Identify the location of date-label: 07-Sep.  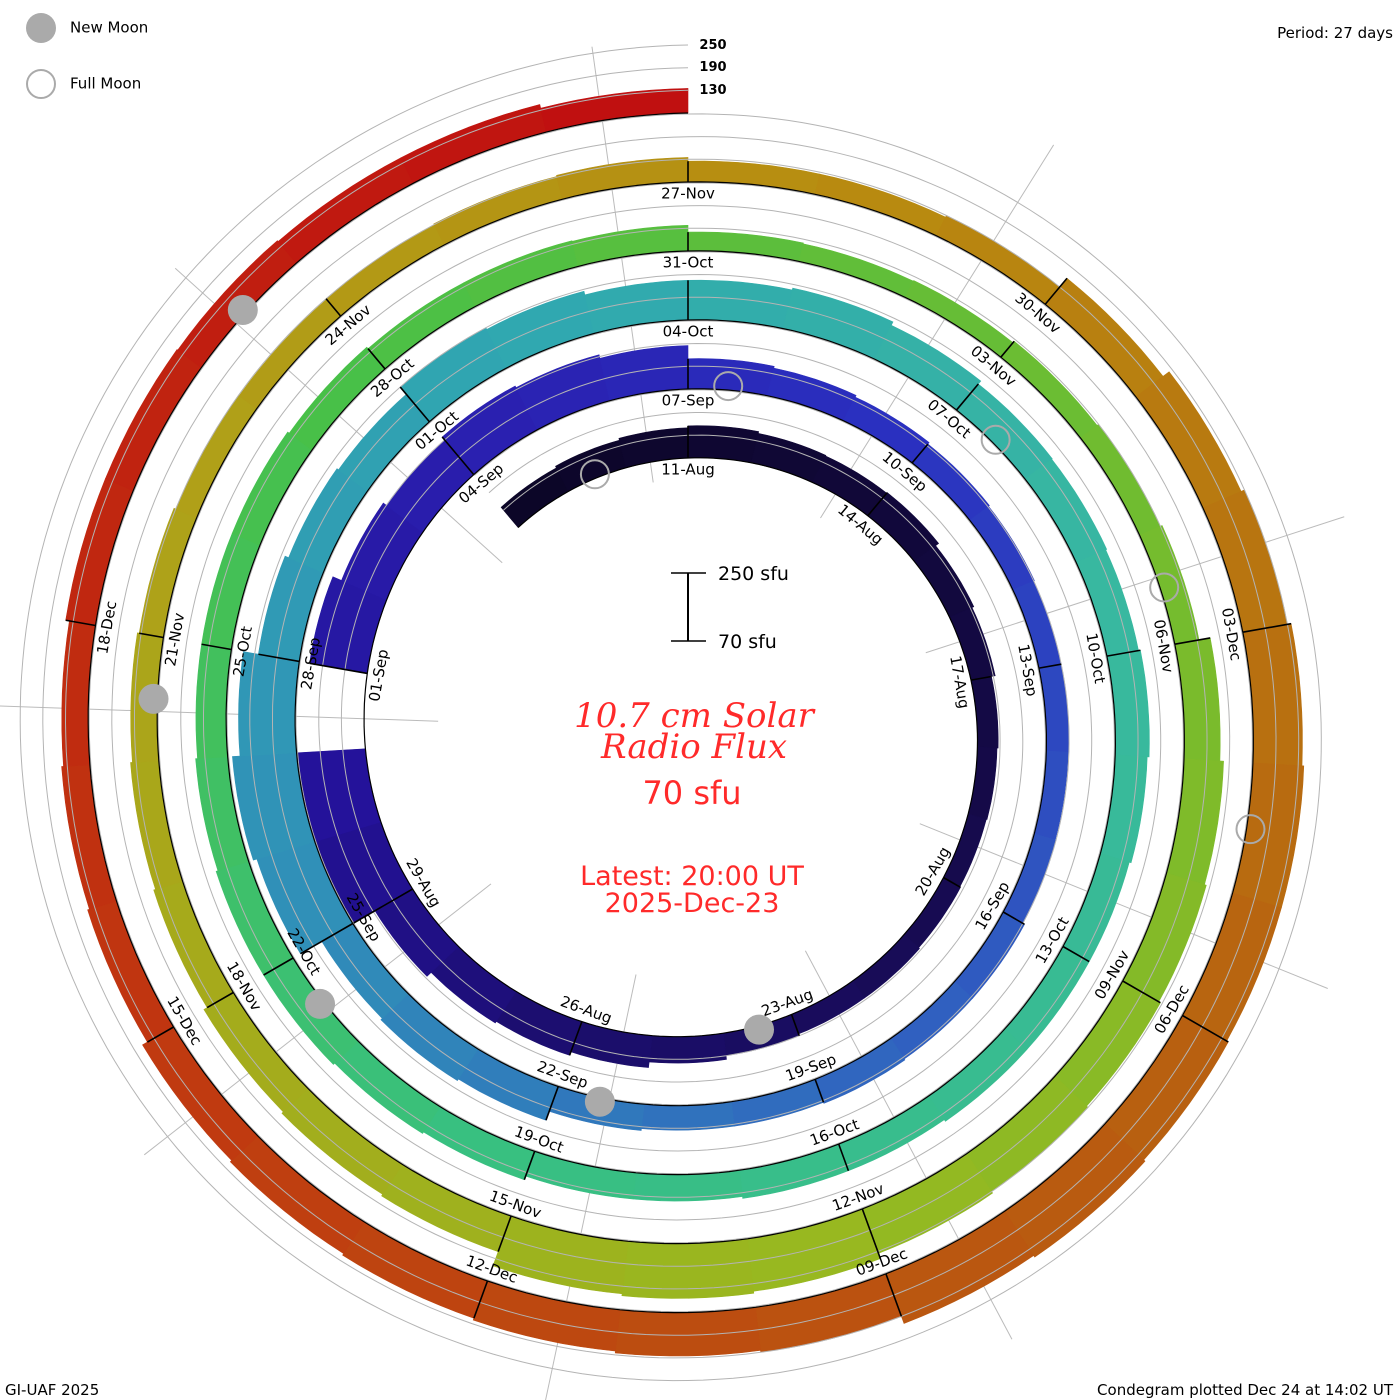
(688, 401).